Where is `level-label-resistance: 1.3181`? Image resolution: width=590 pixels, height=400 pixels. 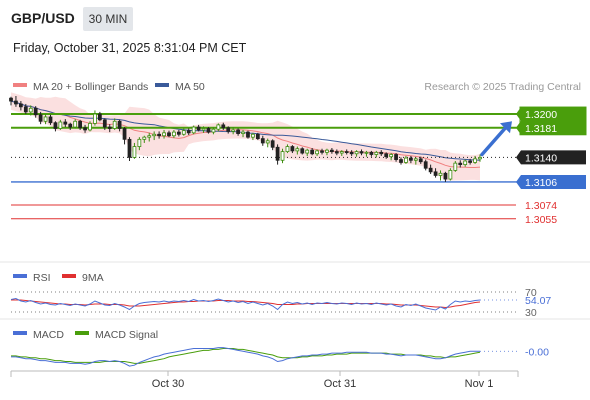
level-label-resistance: 1.3181 is located at coordinates (541, 129).